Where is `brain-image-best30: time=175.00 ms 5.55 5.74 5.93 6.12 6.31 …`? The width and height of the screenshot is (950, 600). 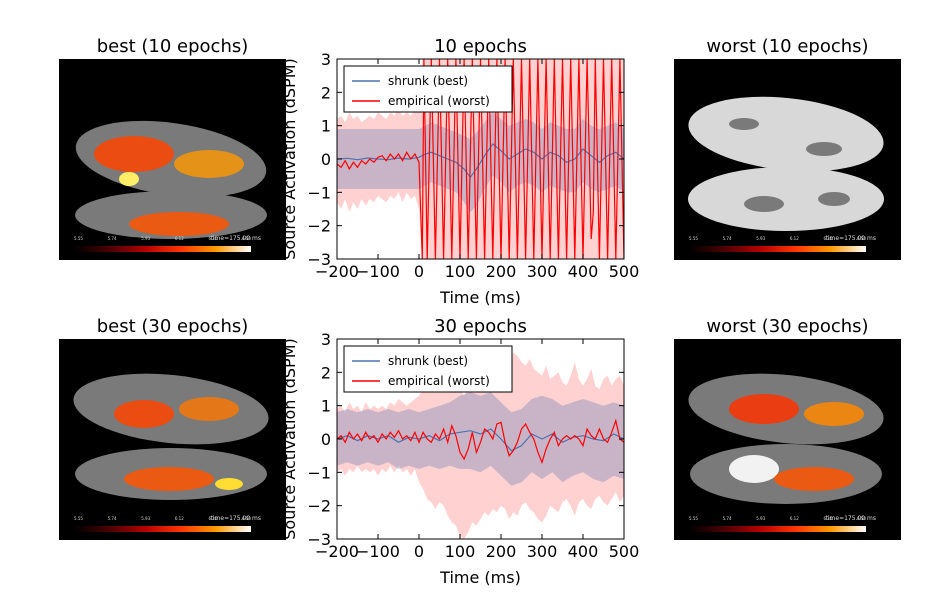 brain-image-best30: time=175.00 ms 5.55 5.74 5.93 6.12 6.31 … is located at coordinates (172, 439).